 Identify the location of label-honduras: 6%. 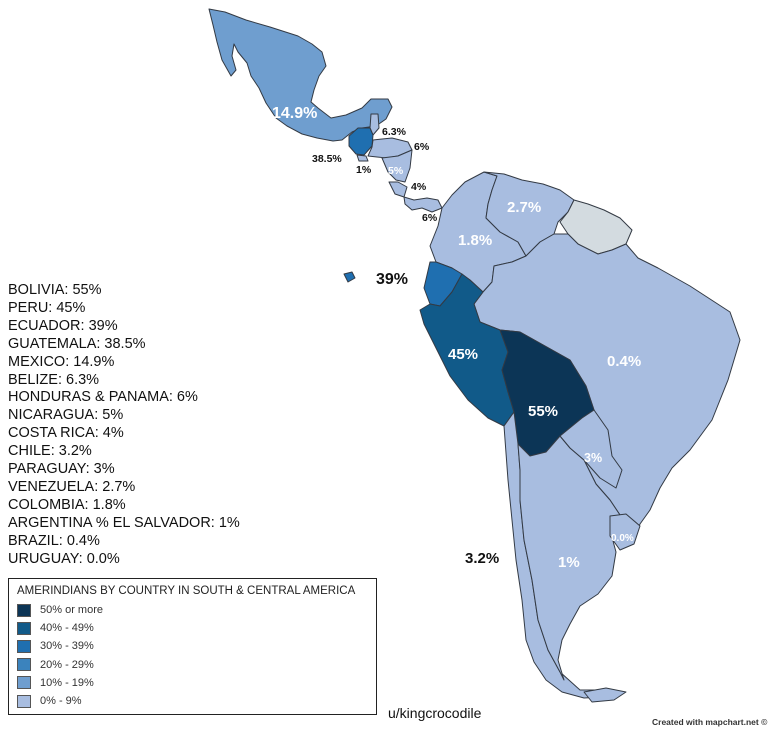
(422, 147).